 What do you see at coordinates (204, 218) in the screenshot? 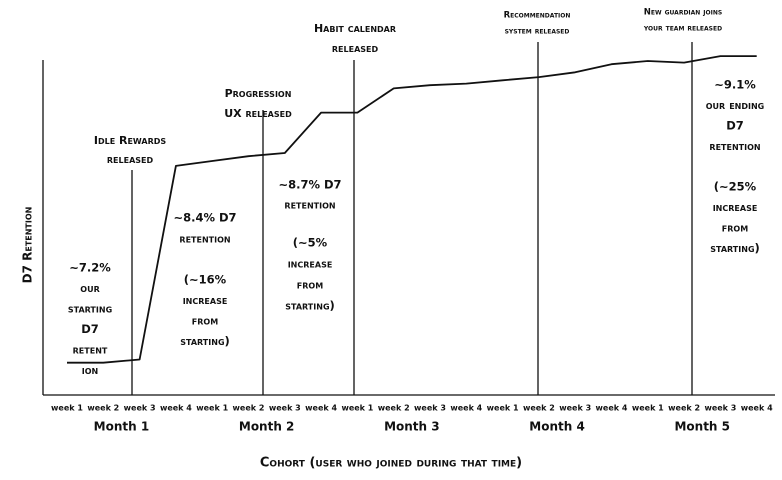
I see `annotation: ~8.4% D7` at bounding box center [204, 218].